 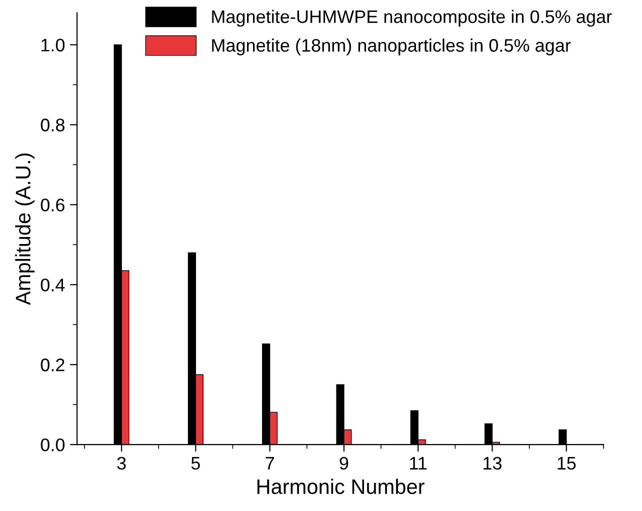 I want to click on x-axis-title: Harmonic Number, so click(x=340, y=486).